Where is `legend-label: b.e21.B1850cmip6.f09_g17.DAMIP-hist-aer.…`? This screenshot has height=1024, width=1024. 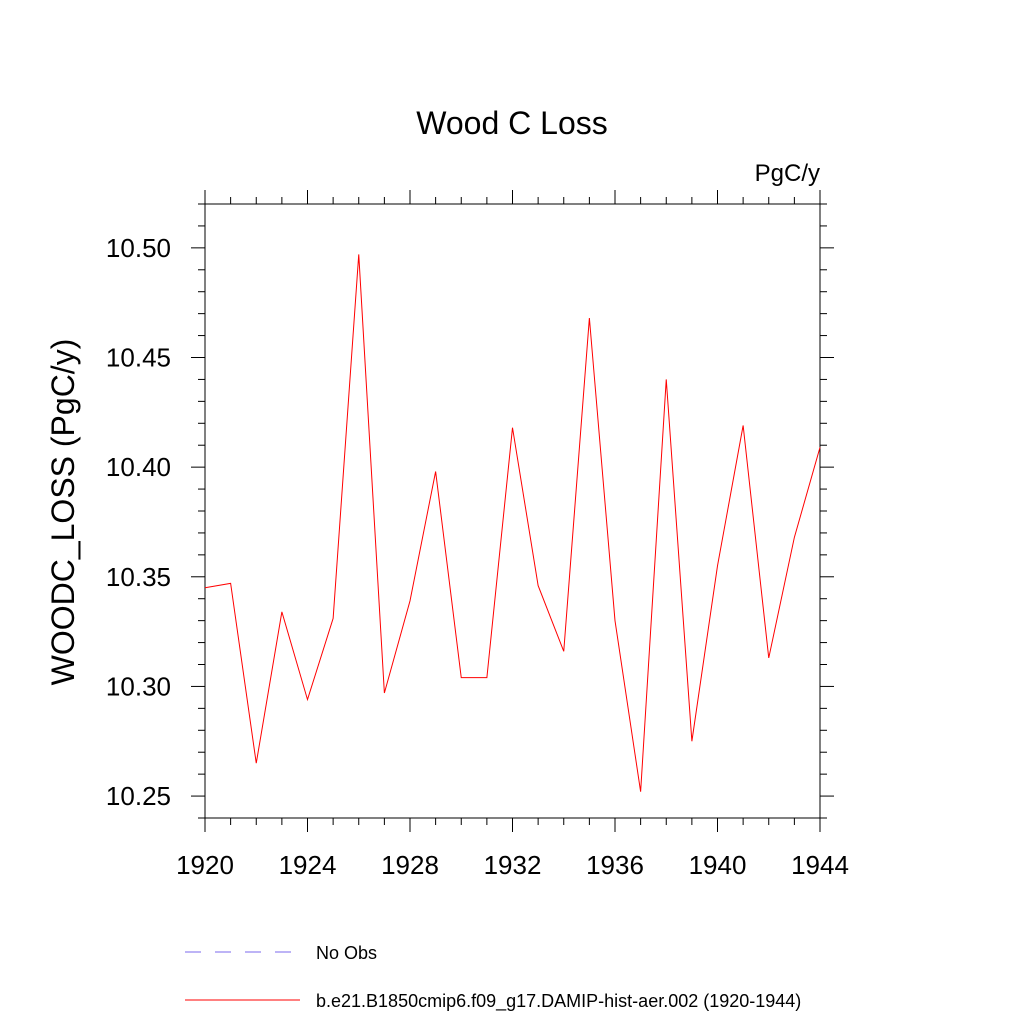 legend-label: b.e21.B1850cmip6.f09_g17.DAMIP-hist-aer.… is located at coordinates (558, 1001).